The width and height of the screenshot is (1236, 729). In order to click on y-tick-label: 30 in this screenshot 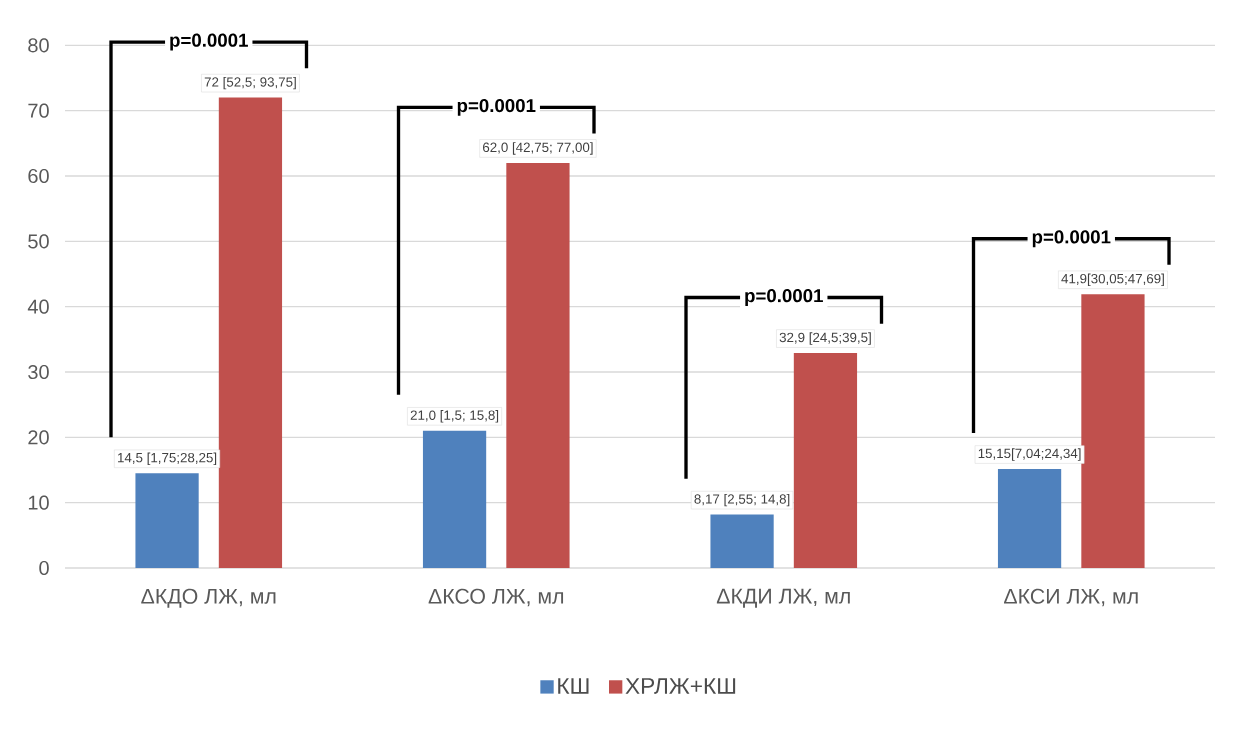, I will do `click(38, 372)`.